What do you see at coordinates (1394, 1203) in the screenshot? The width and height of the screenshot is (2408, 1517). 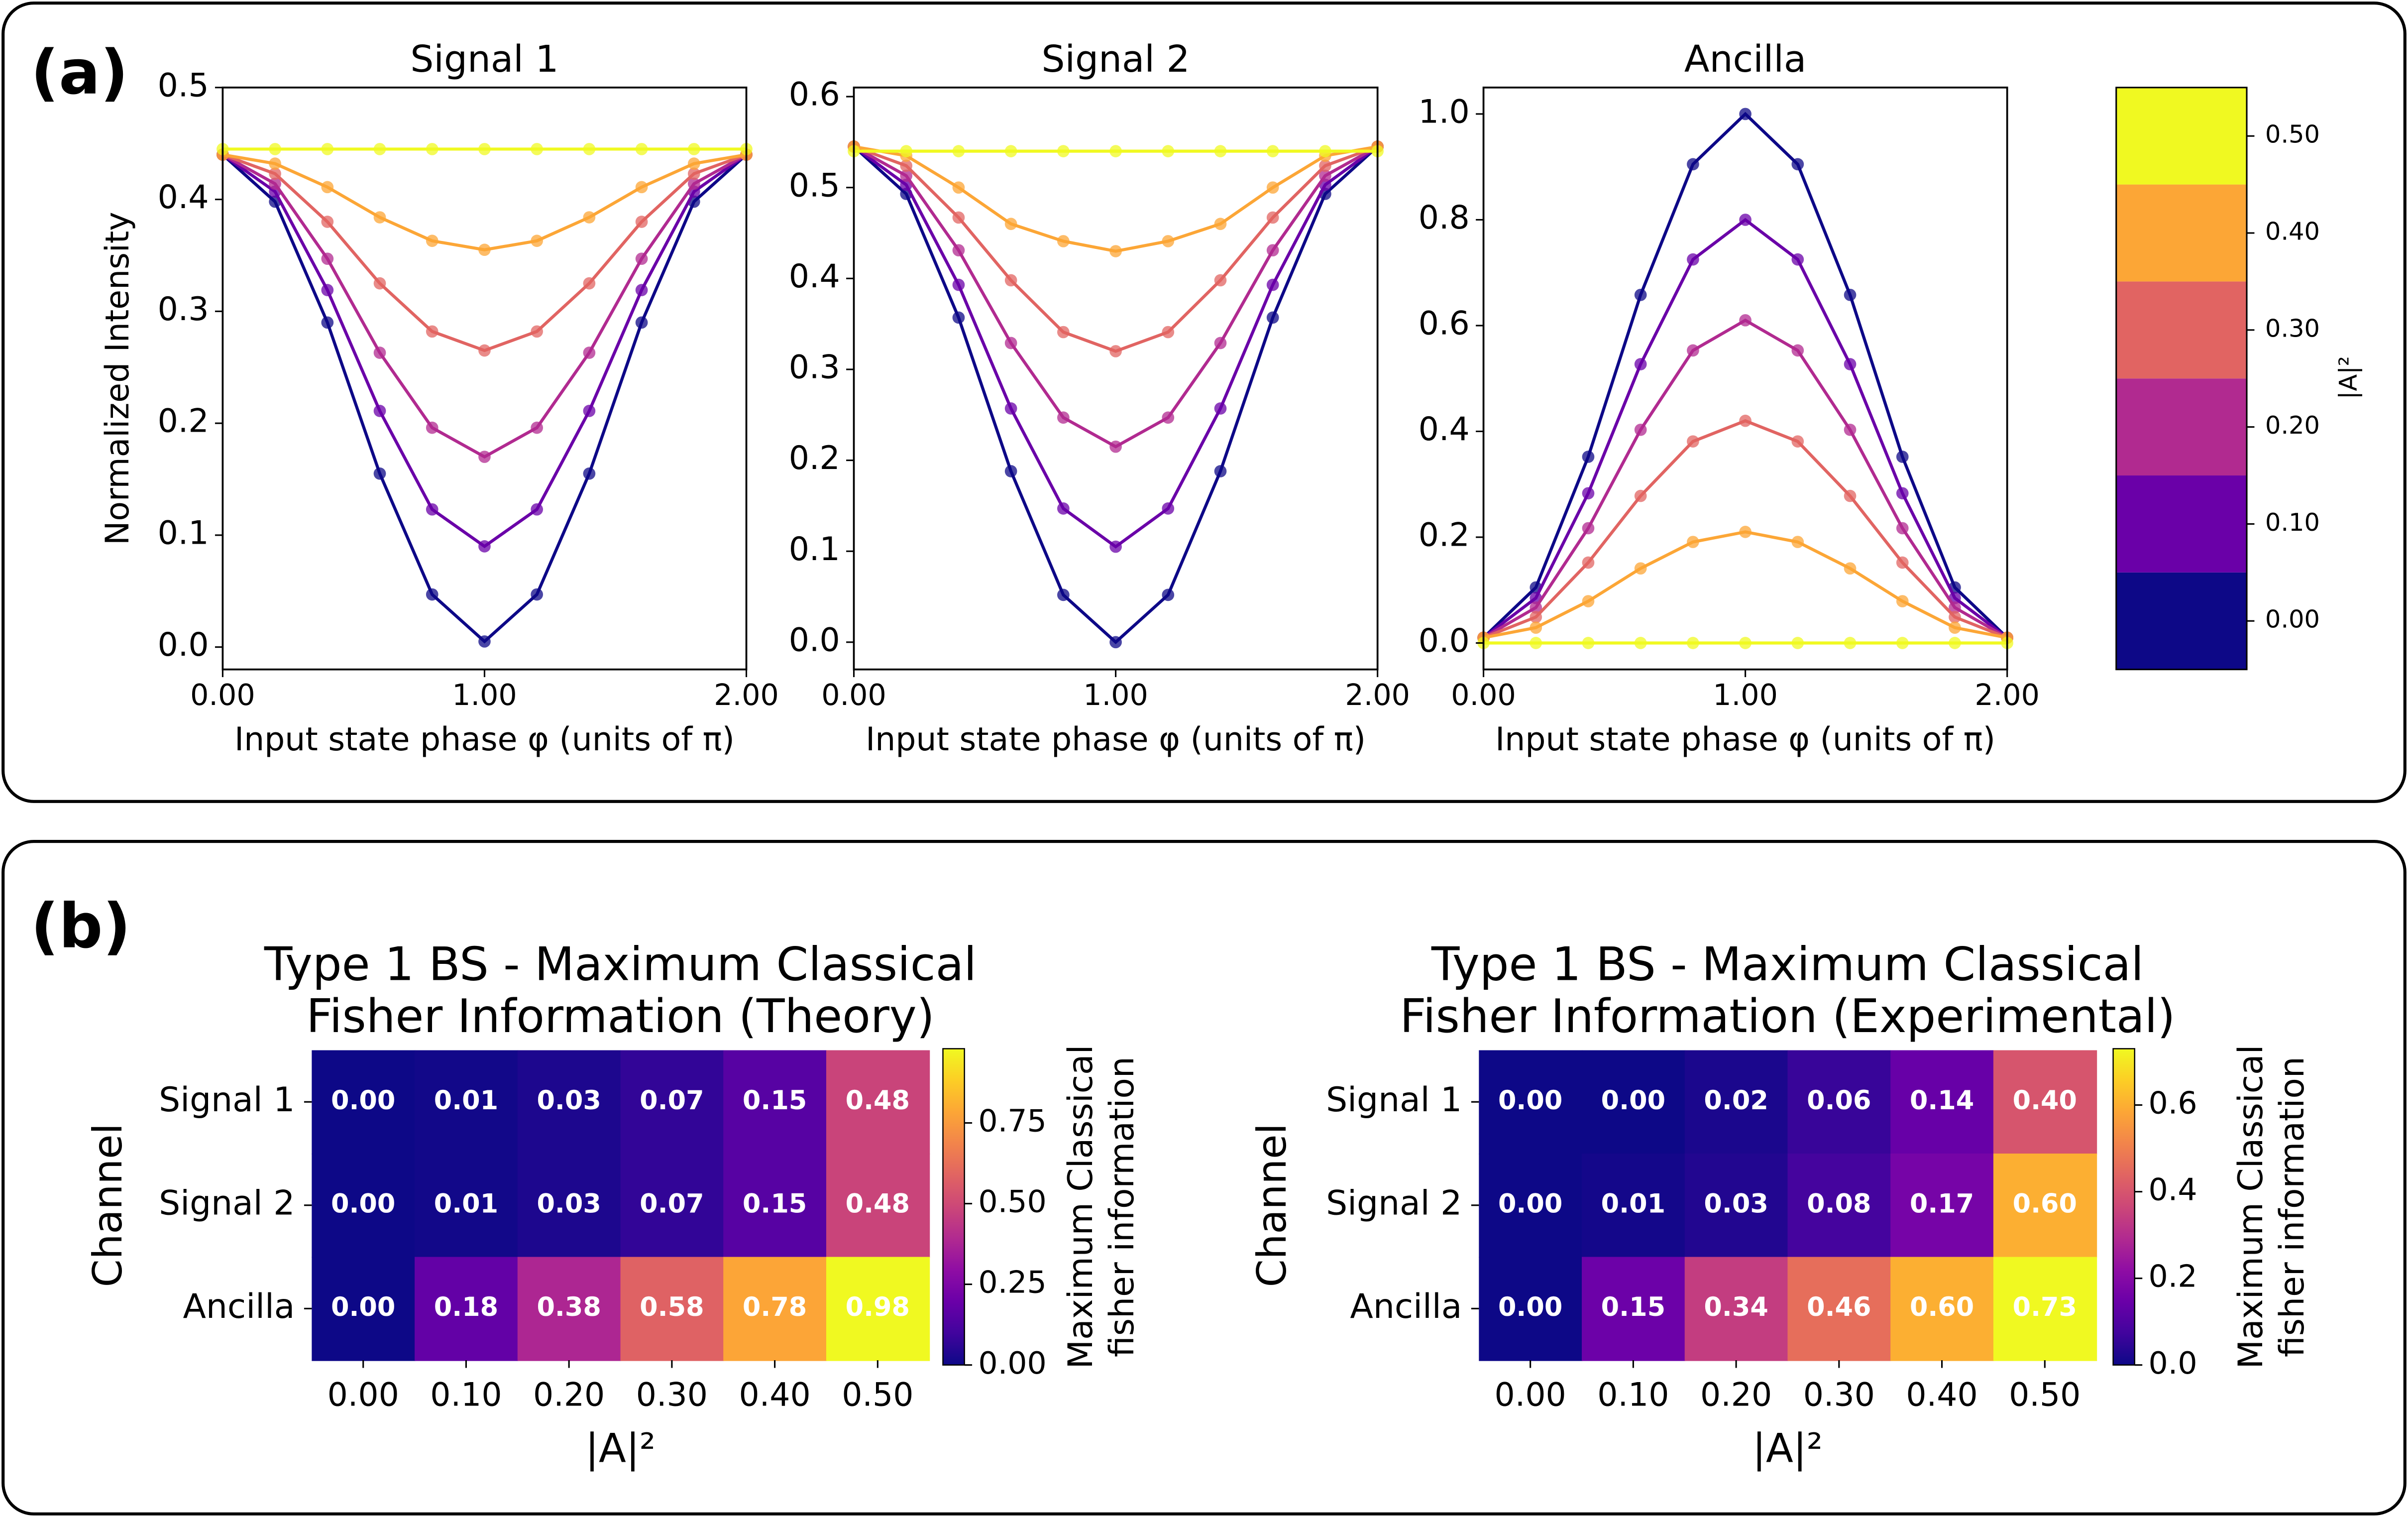 I see `y-tick-label: Signal 2` at bounding box center [1394, 1203].